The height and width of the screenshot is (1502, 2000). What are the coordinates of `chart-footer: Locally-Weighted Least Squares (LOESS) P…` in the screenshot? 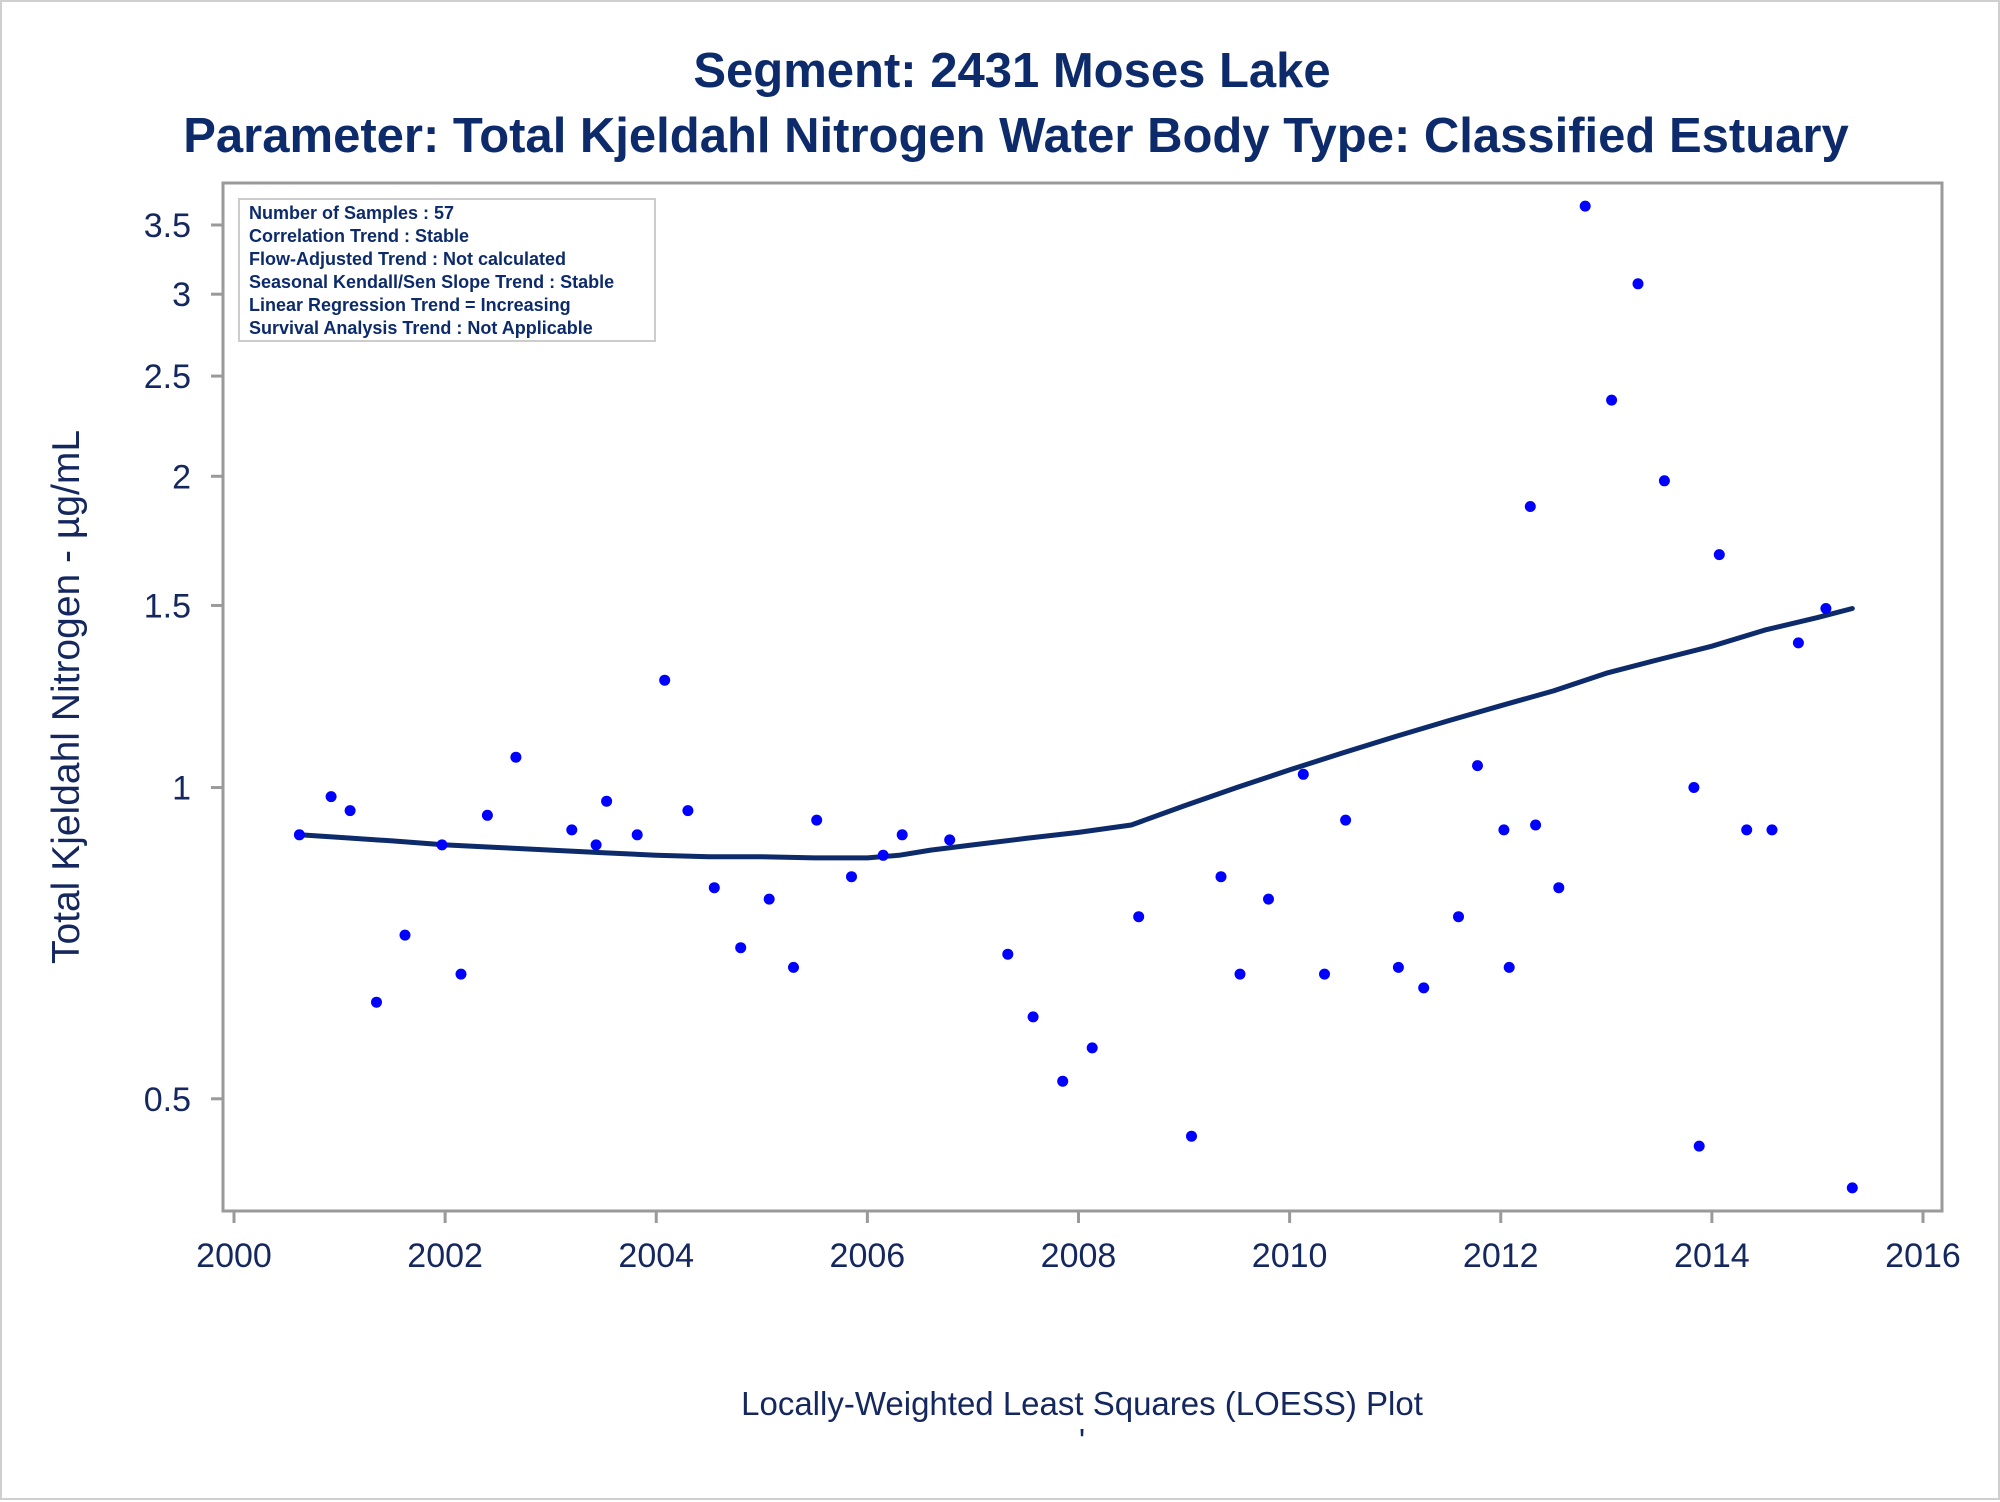 It's located at (1082, 1403).